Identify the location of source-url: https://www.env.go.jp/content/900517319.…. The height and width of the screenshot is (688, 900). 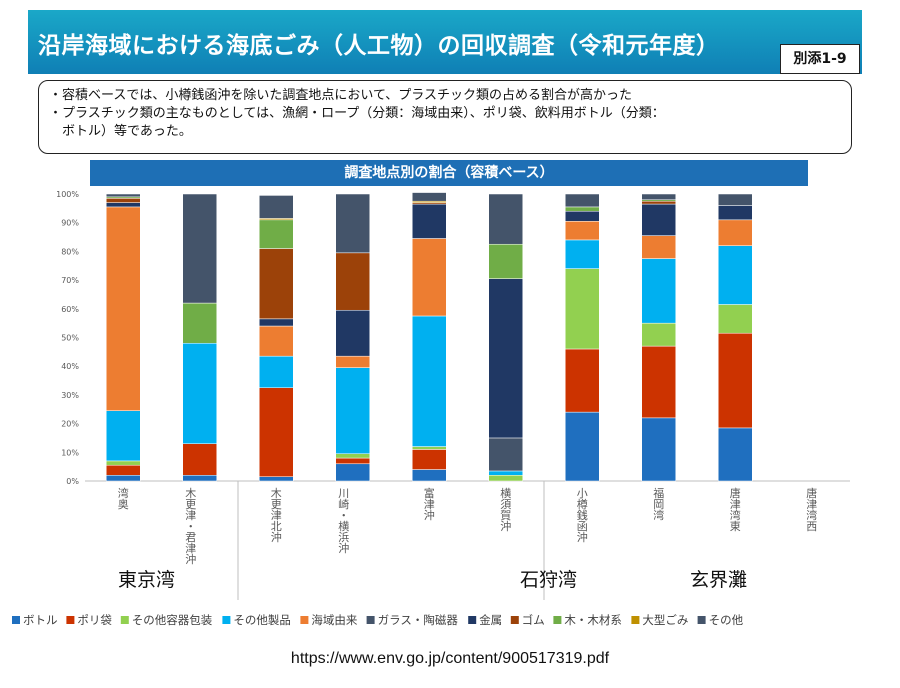
(450, 658).